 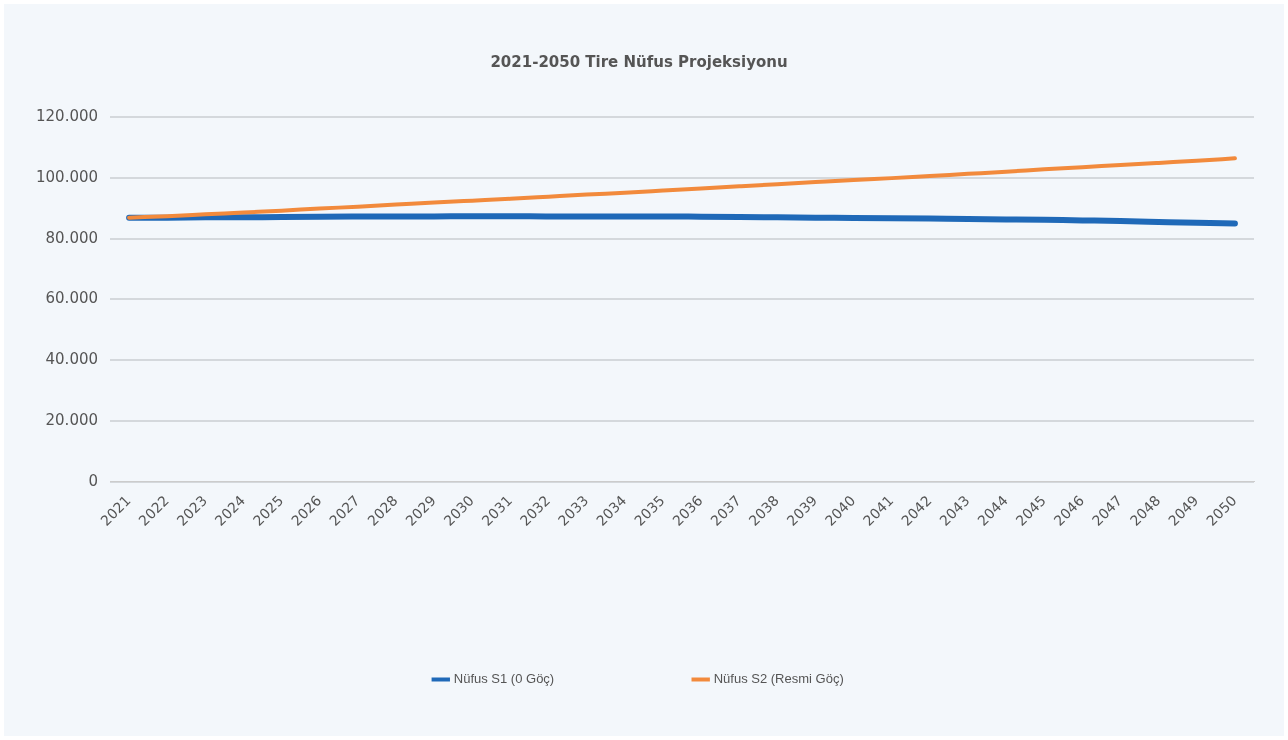 What do you see at coordinates (72, 237) in the screenshot?
I see `y-tick-label: 80.000` at bounding box center [72, 237].